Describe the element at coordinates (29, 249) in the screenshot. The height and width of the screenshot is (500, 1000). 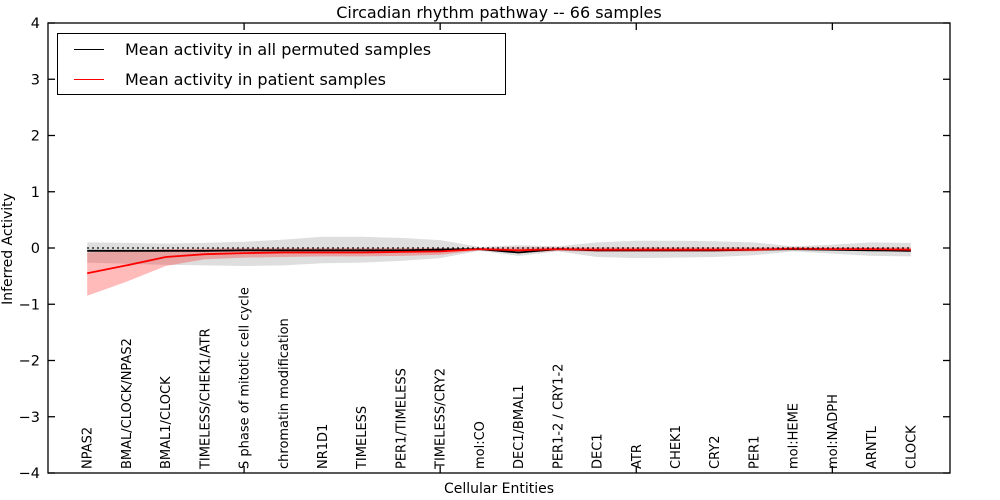
I see `y-tick-labels: 4 3 2 1 0 −1 −2 −3 −4` at that location.